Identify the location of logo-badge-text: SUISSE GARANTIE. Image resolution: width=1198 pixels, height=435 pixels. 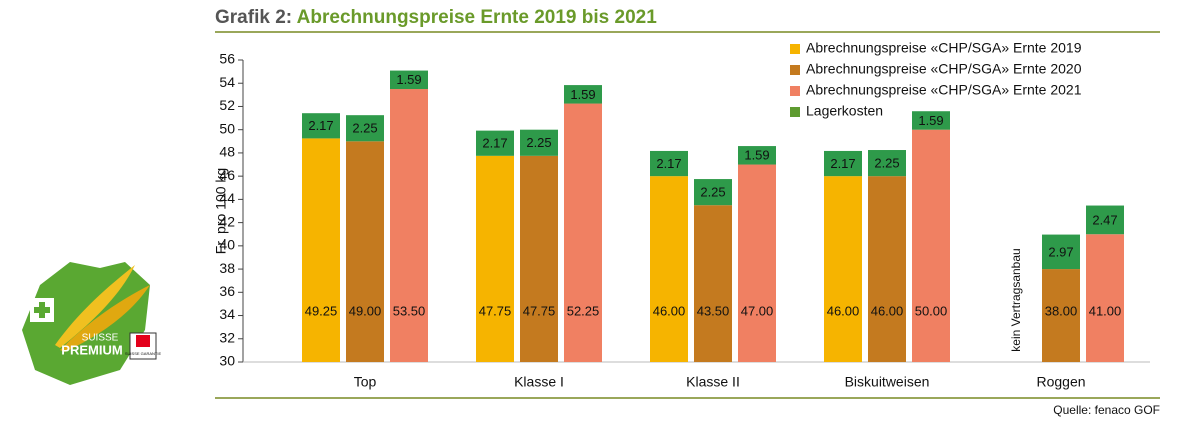
(143, 353).